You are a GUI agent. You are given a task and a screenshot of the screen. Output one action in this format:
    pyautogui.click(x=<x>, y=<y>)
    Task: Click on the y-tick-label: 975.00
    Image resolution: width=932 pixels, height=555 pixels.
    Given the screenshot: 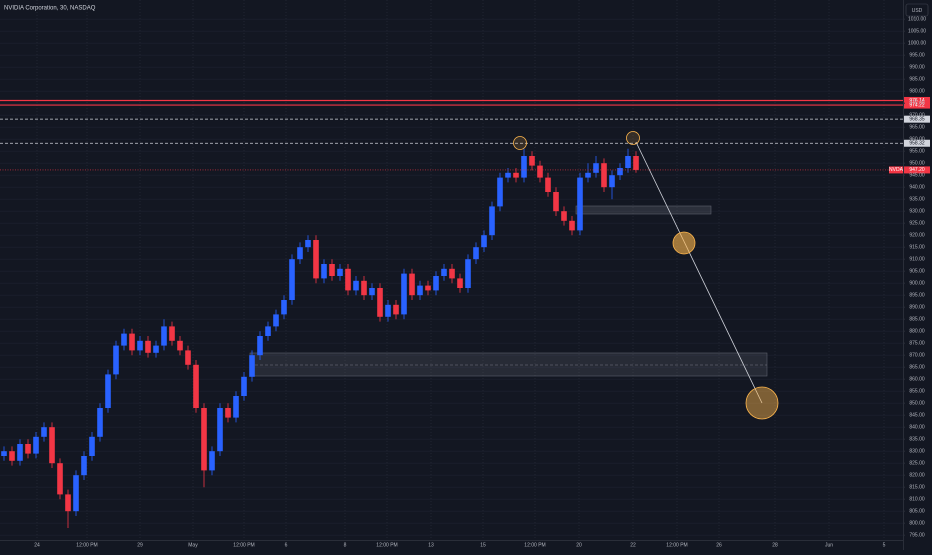 What is the action you would take?
    pyautogui.click(x=917, y=104)
    